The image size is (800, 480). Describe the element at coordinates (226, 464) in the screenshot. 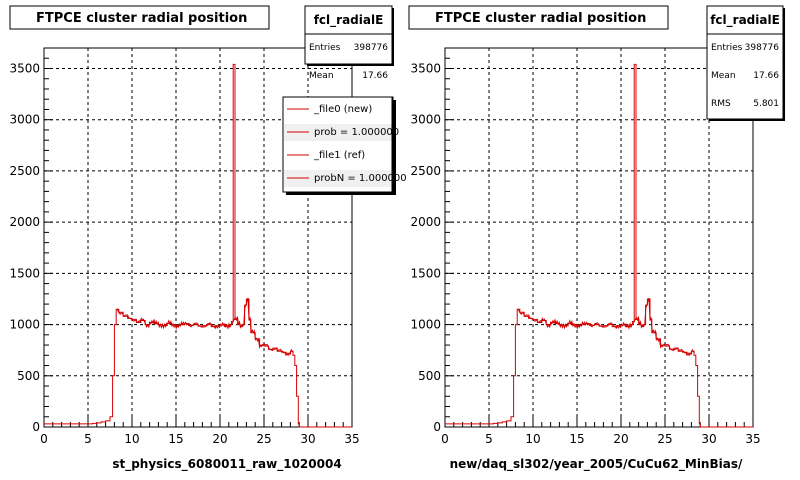

I see `x-axis-label: st_physics_6080011_raw_1020004` at that location.